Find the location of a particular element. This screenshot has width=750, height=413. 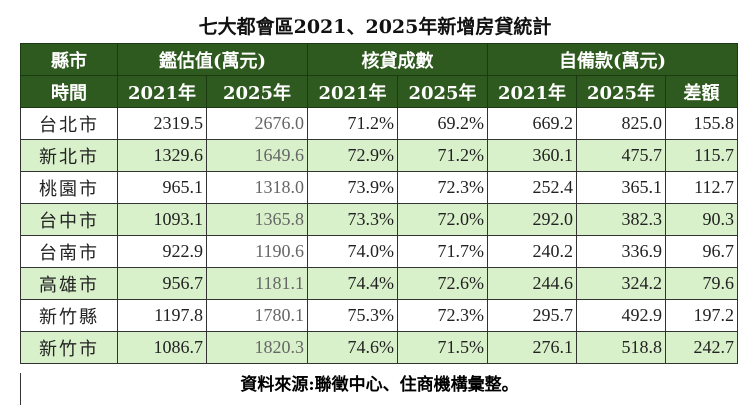

cell-r21: 74.0% is located at coordinates (353, 251).